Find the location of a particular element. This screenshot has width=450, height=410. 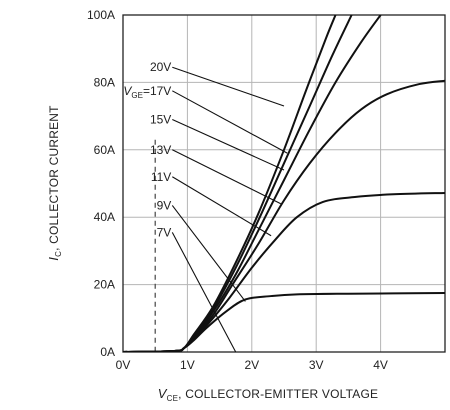

x-tick-label-4v: 4V is located at coordinates (380, 365).